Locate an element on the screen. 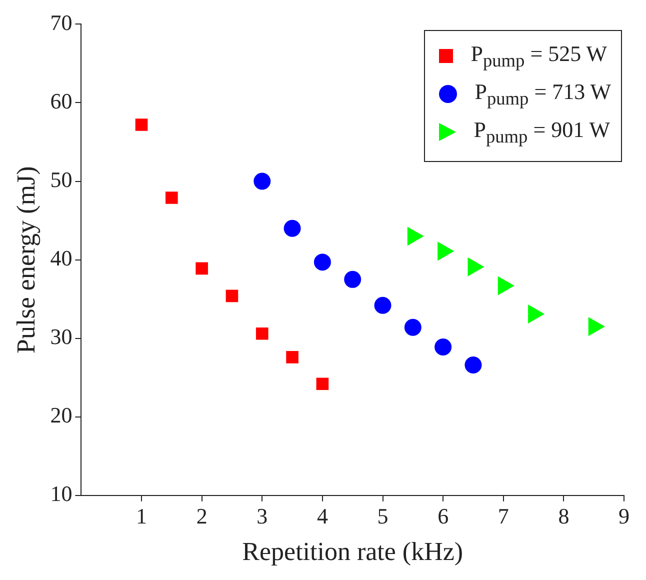 The height and width of the screenshot is (580, 646). y-tick-label: 50 is located at coordinates (61, 179).